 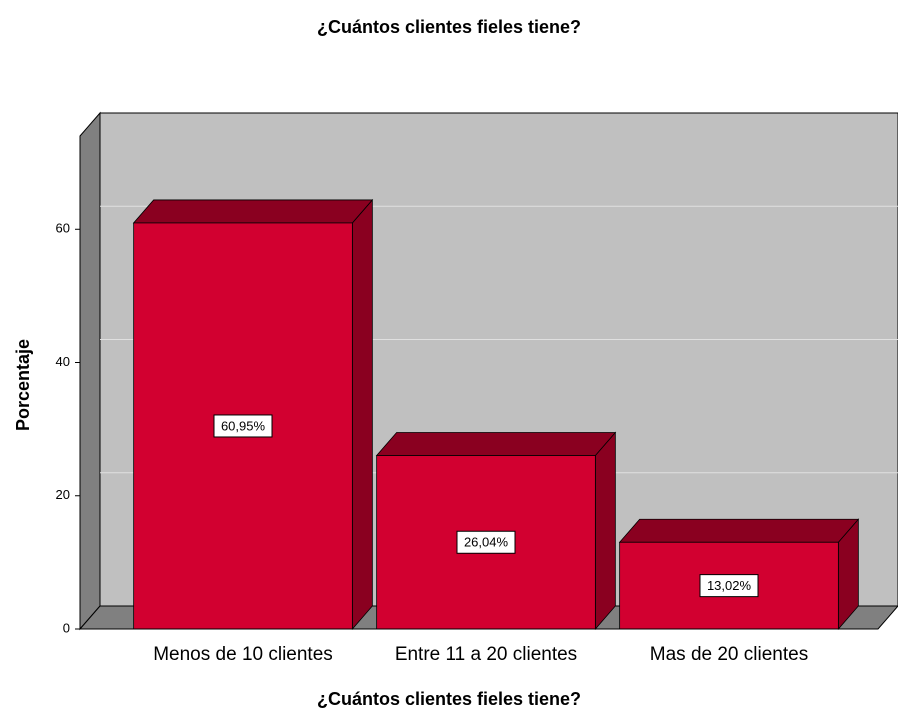 I want to click on y-tick-label: 0, so click(x=66, y=627).